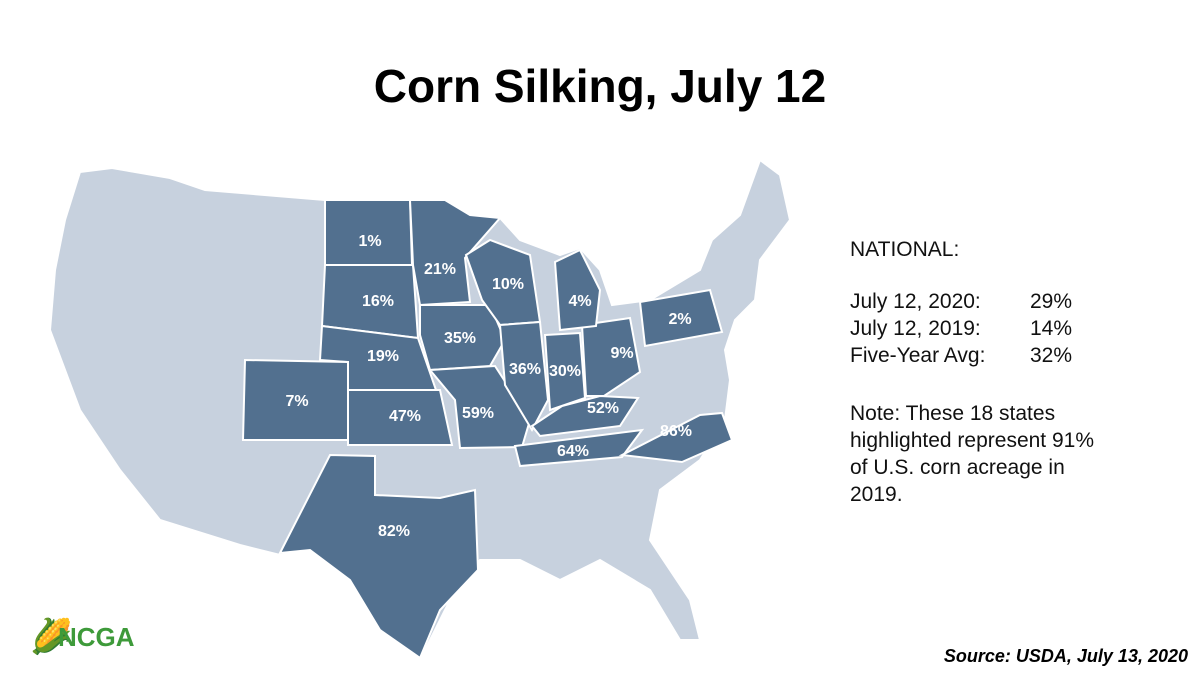 The height and width of the screenshot is (675, 1200). Describe the element at coordinates (621, 353) in the screenshot. I see `state-label: 9%` at that location.